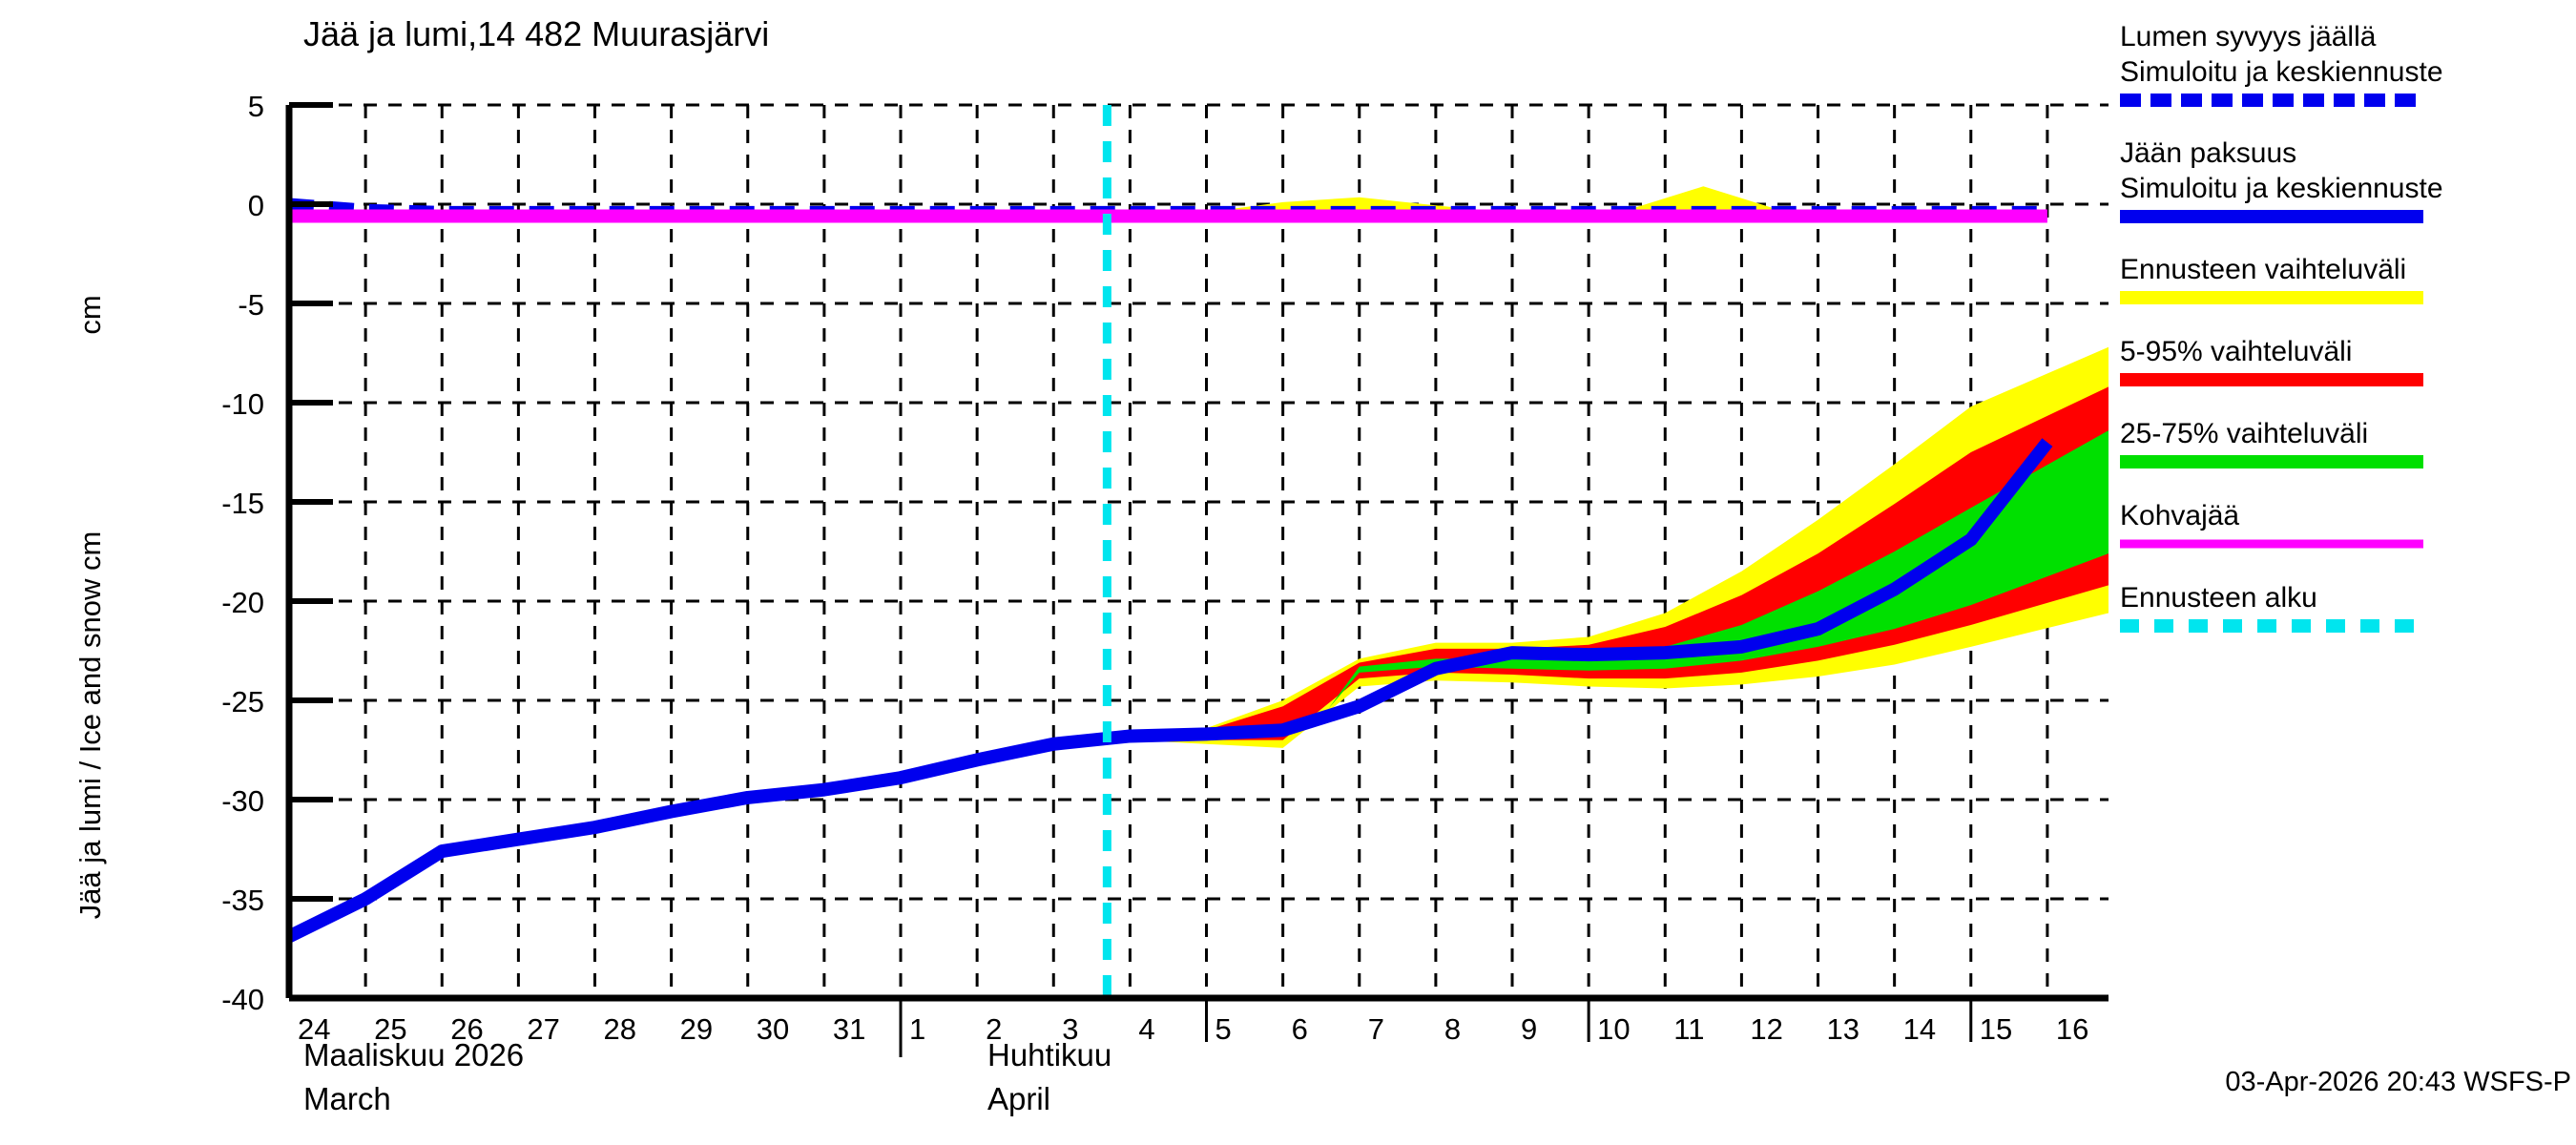 The height and width of the screenshot is (1145, 2576). Describe the element at coordinates (1146, 1029) in the screenshot. I see `x-axis-tick-label: 4` at that location.